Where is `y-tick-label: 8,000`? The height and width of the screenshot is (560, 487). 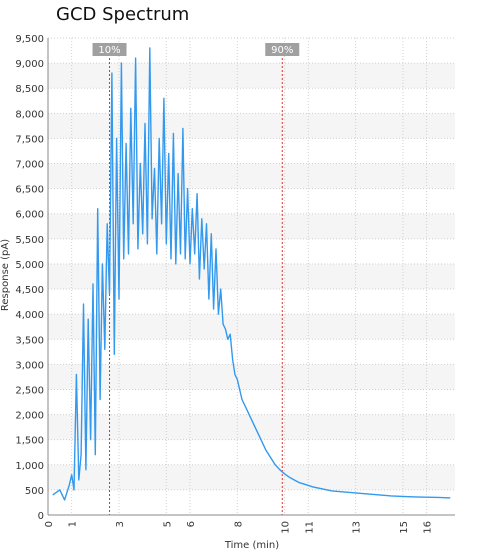 y-tick-label: 8,000 is located at coordinates (29, 114).